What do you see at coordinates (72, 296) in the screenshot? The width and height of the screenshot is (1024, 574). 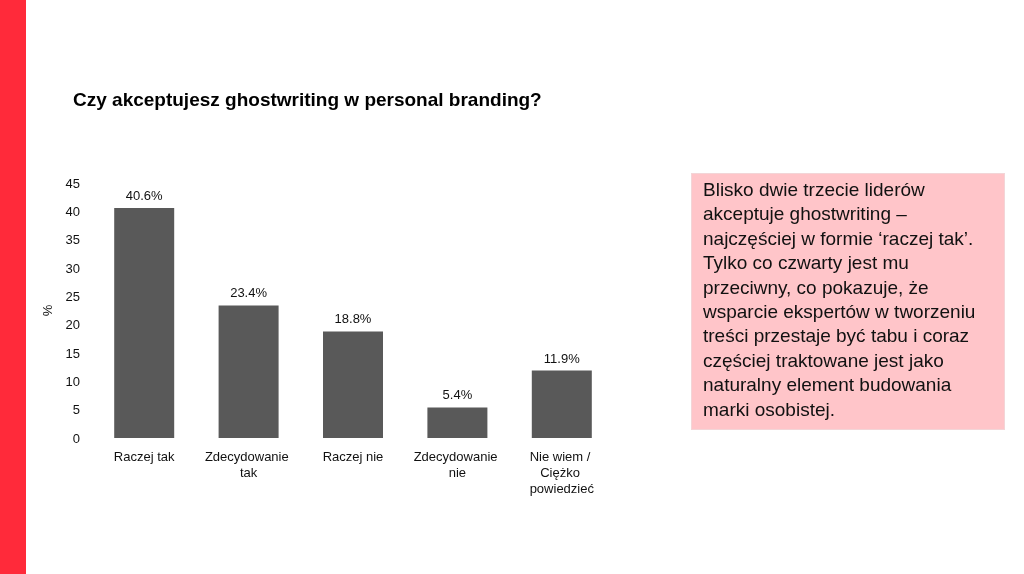 I see `y-tick-label: 25` at bounding box center [72, 296].